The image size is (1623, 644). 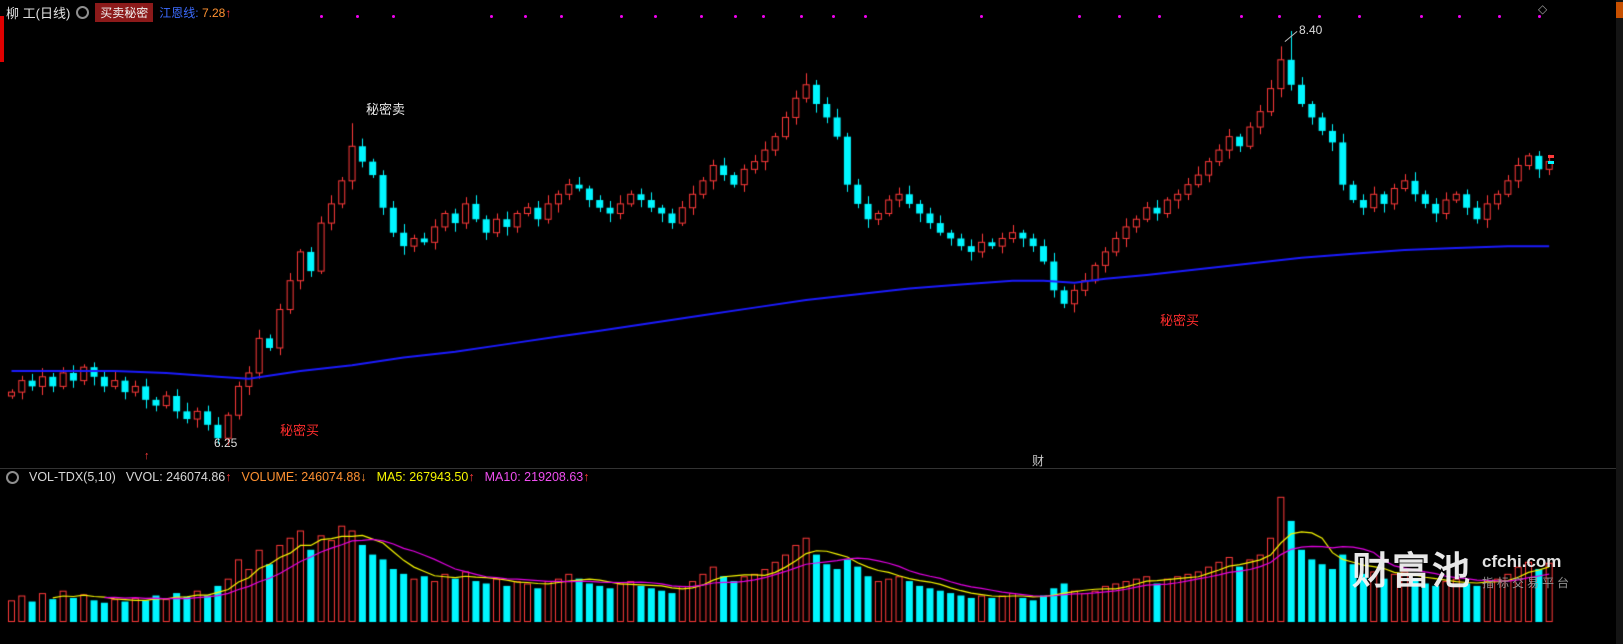 I want to click on ma5-readout: MA5: 267943.50↑, so click(x=426, y=477).